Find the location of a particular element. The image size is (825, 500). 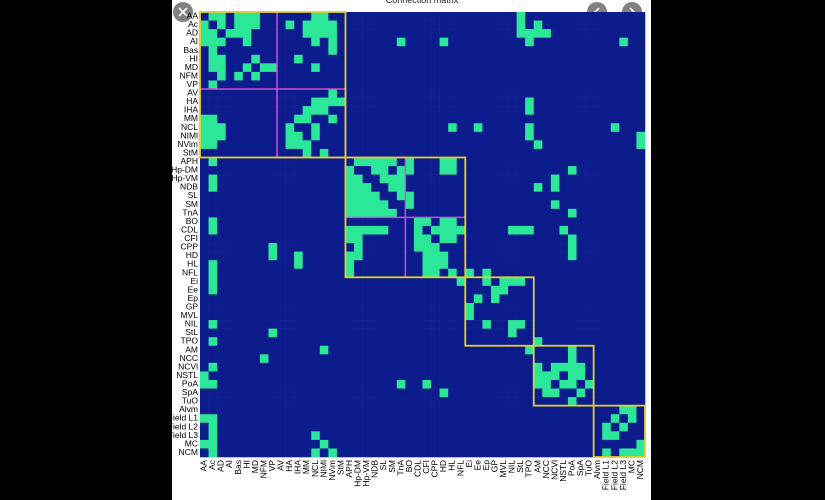

close-button is located at coordinates (183, 12).